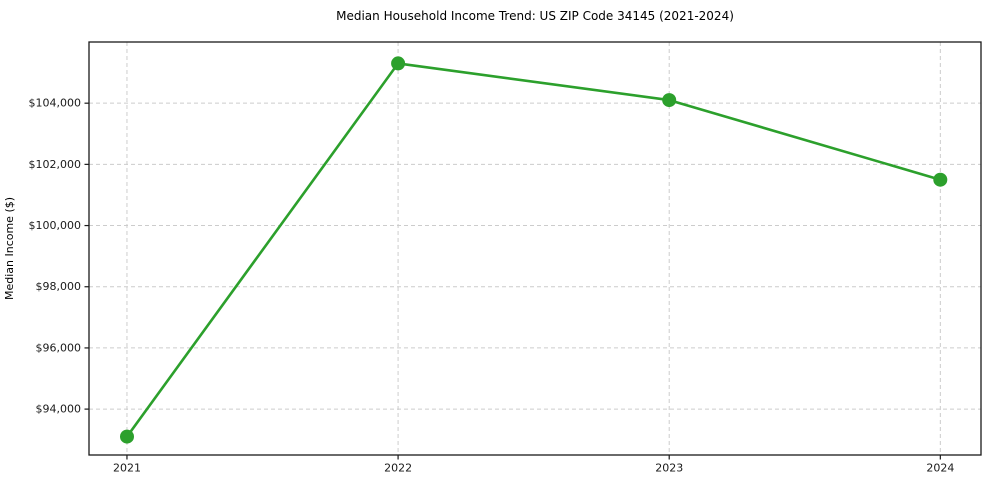 This screenshot has height=490, width=989. What do you see at coordinates (127, 436) in the screenshot?
I see `data-point-2021` at bounding box center [127, 436].